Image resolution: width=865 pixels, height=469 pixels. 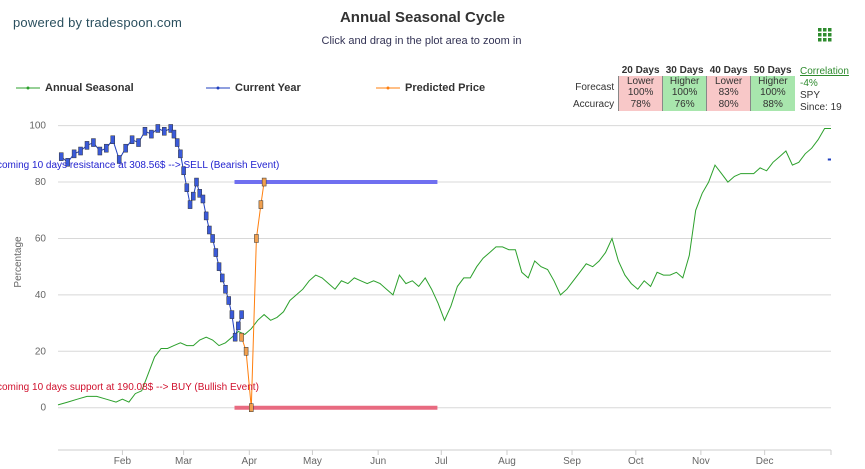 What do you see at coordinates (684, 104) in the screenshot?
I see `accuracy-cell: 76%` at bounding box center [684, 104].